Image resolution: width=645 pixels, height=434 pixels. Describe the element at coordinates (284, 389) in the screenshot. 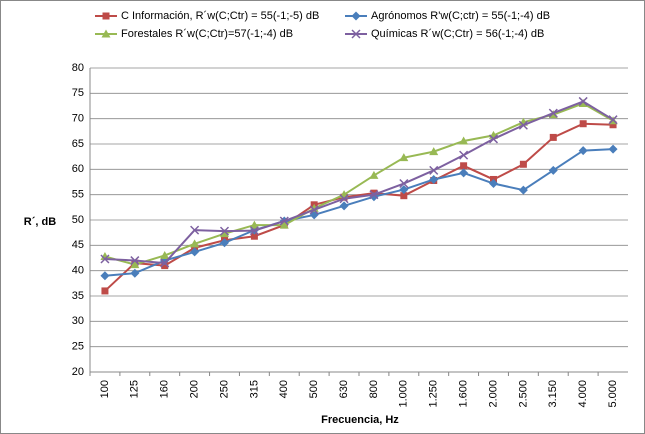

I see `x-tick-label: 400` at that location.